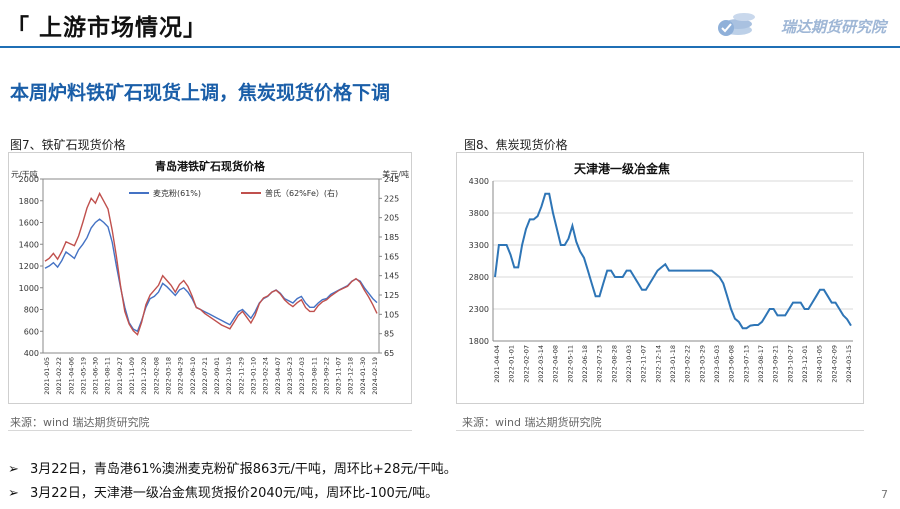  Describe the element at coordinates (570, 364) in the screenshot. I see `x-tick-label: 2022-05-11` at that location.